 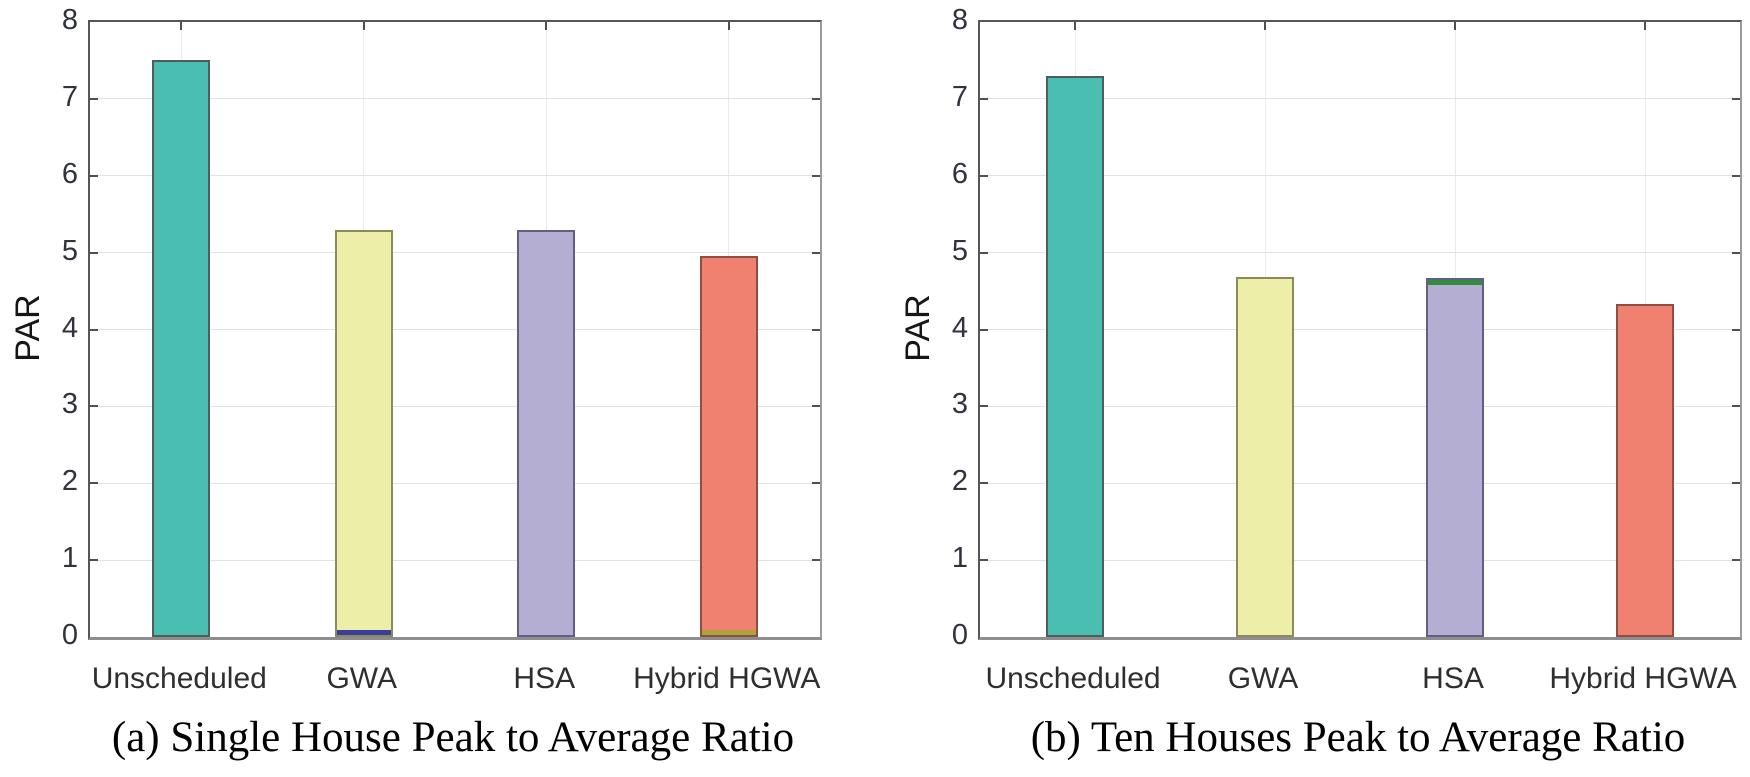 I want to click on caption-b: (b) Ten Houses Peak to Average Ratio, so click(x=1358, y=737).